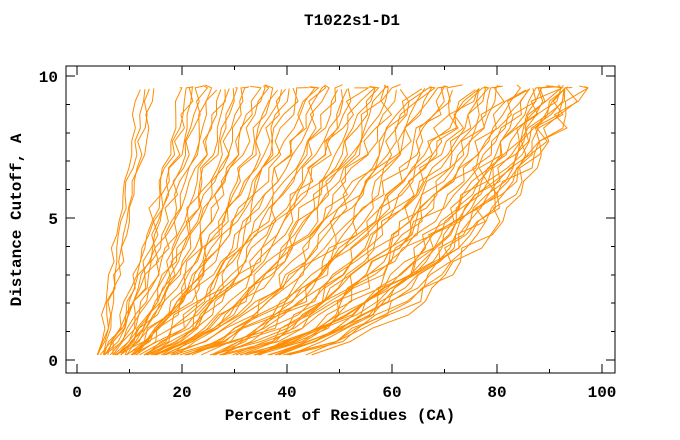 Image resolution: width=680 pixels, height=440 pixels. I want to click on x-tick-label: 80, so click(496, 393).